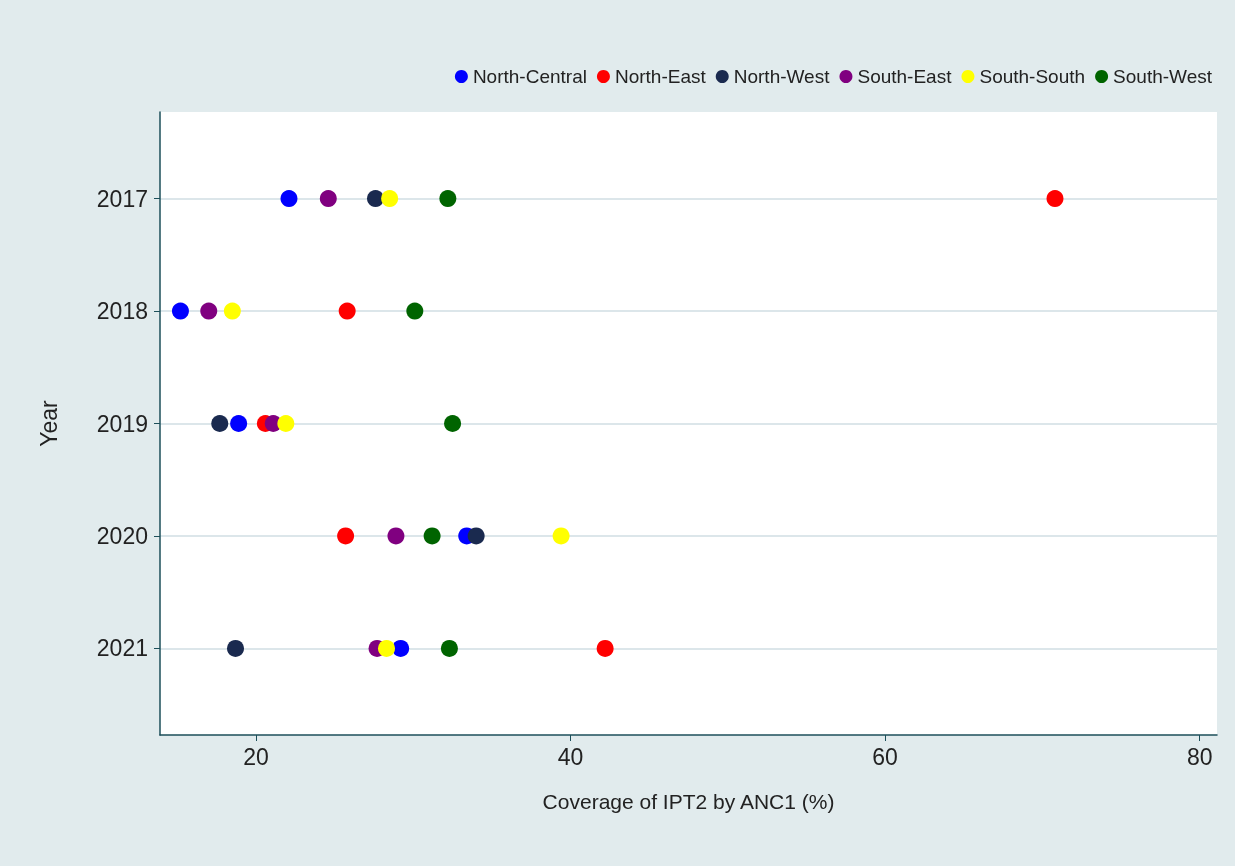 The width and height of the screenshot is (1235, 866). Describe the element at coordinates (122, 535) in the screenshot. I see `y-tick-label: 2020` at that location.